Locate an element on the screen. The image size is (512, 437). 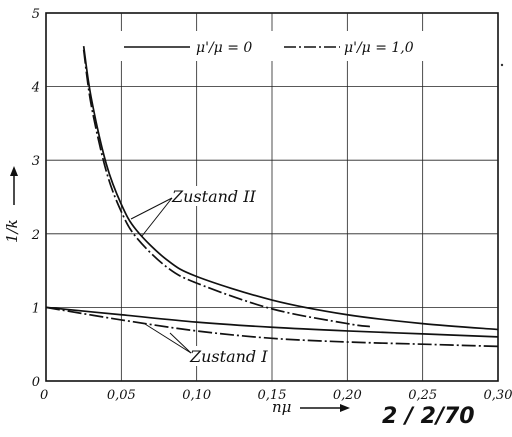
legend-background is located at coordinates (274, 46).